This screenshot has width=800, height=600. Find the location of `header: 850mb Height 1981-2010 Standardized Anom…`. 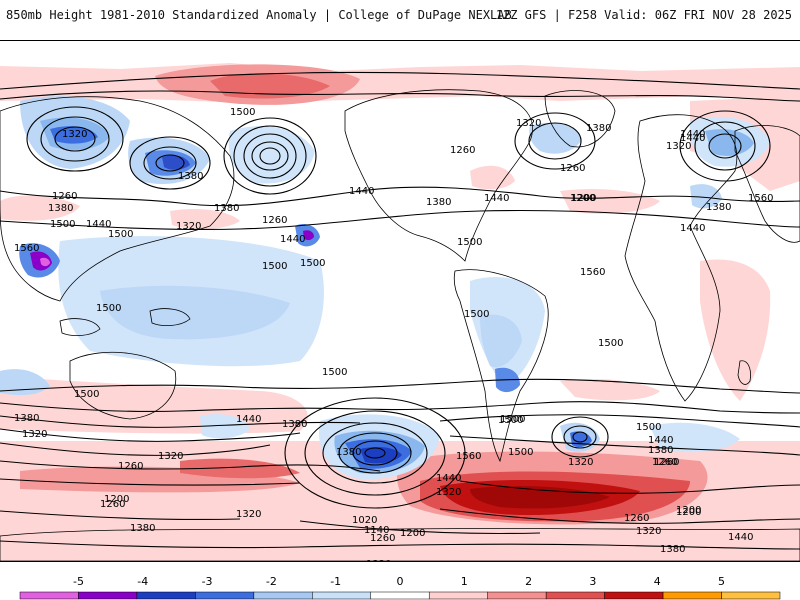

header: 850mb Height 1981-2010 Standardized Anom… is located at coordinates (400, 15).